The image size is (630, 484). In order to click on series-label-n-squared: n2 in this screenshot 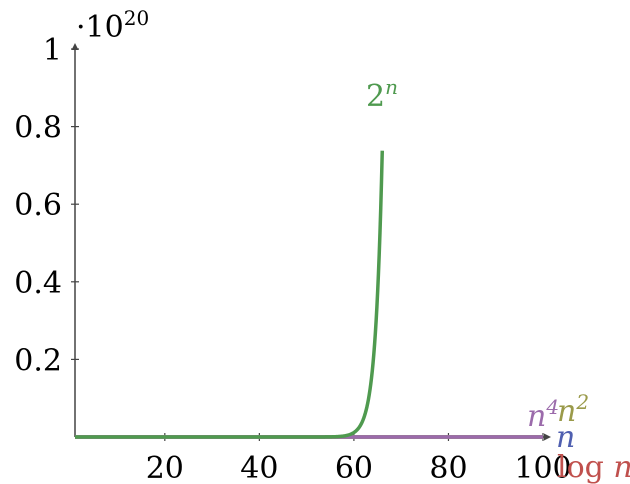, I will do `click(573, 409)`.